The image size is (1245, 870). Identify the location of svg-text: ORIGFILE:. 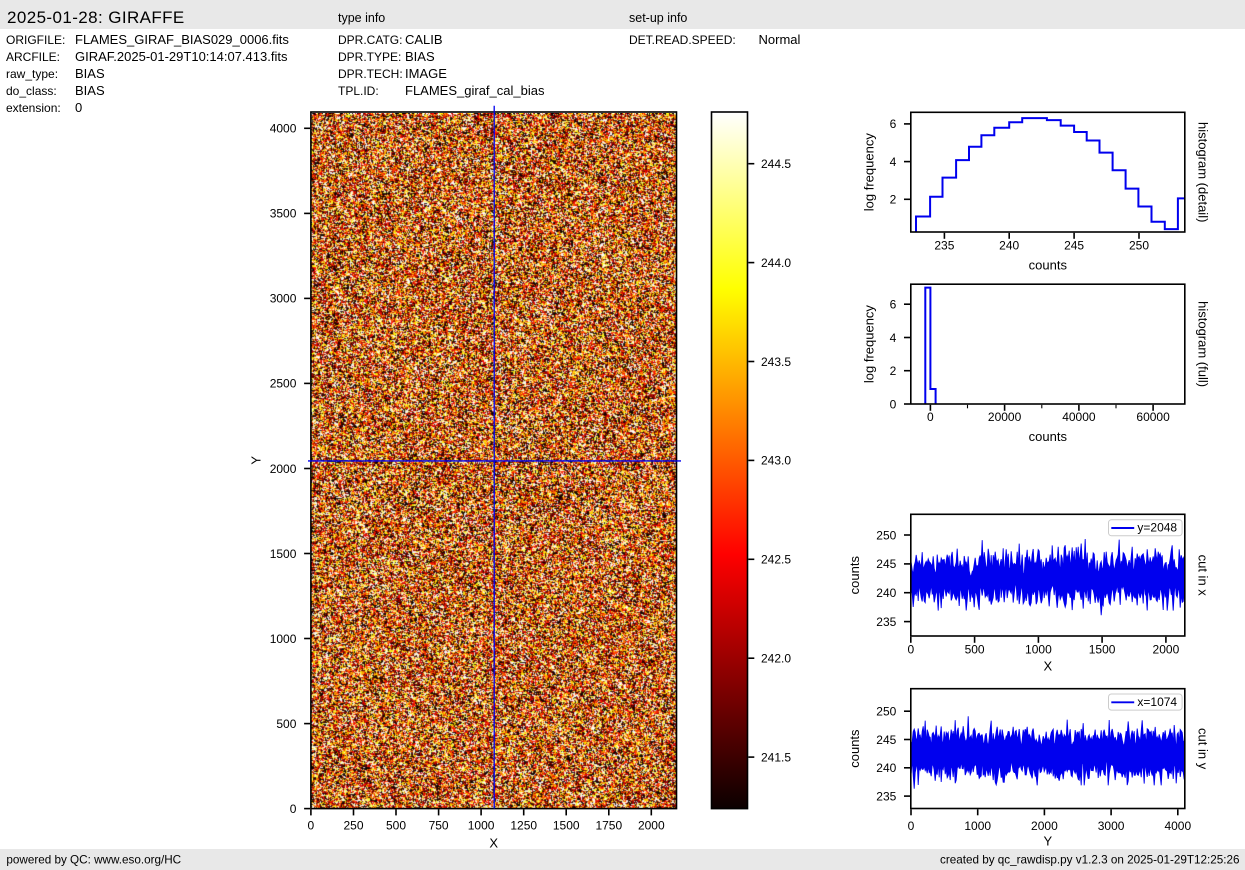
(35, 40).